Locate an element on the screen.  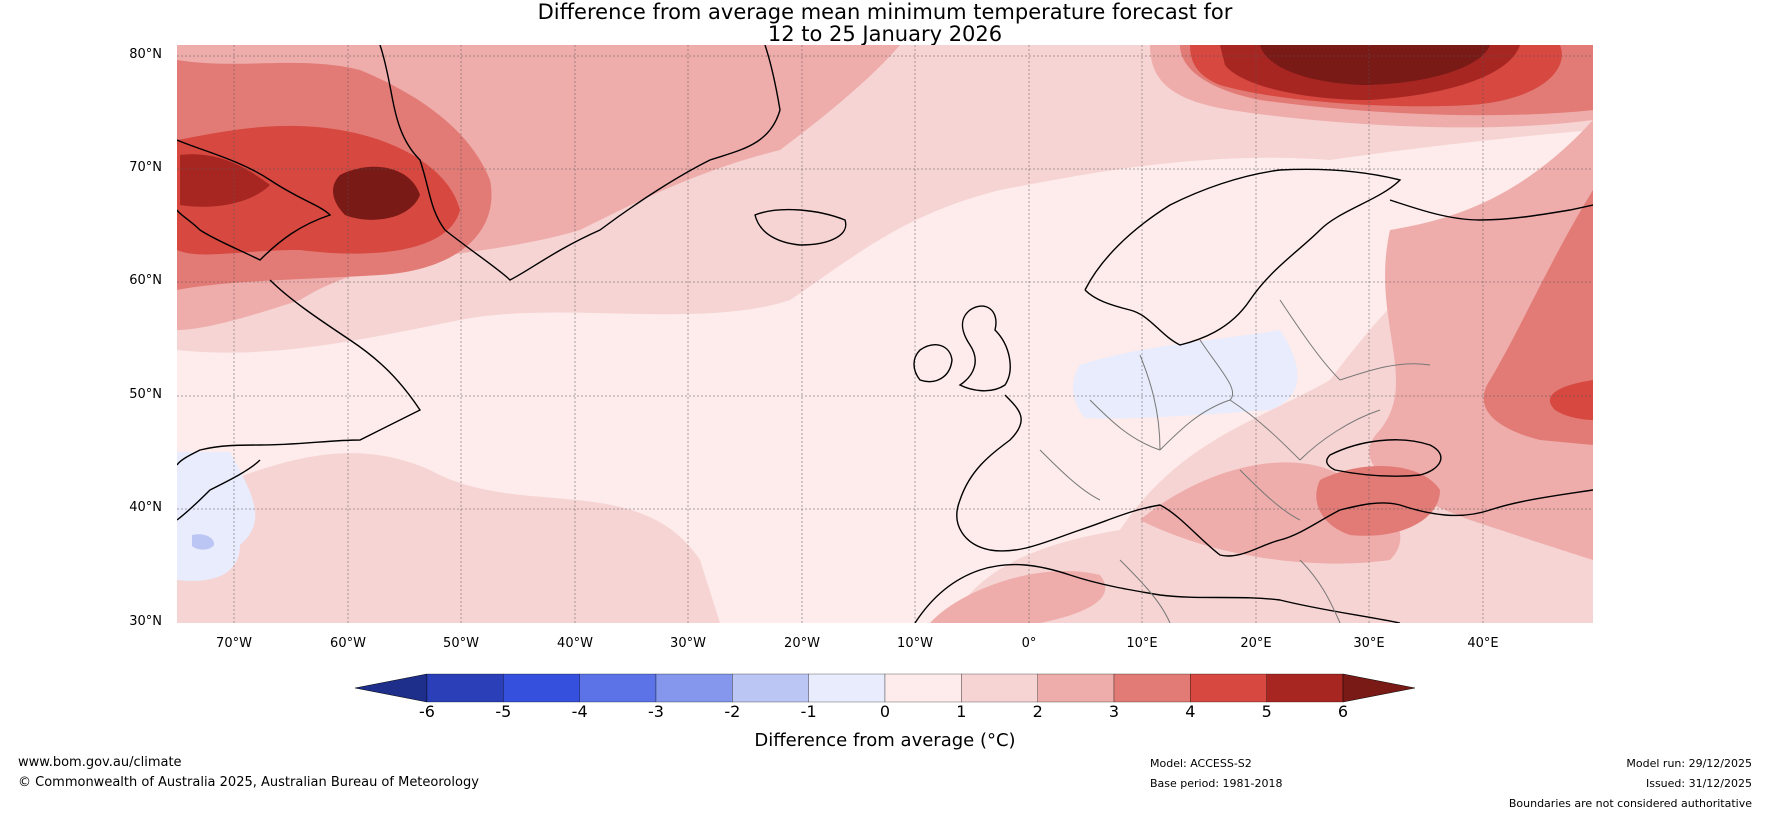
colorbar-tick-label: -1 is located at coordinates (808, 711).